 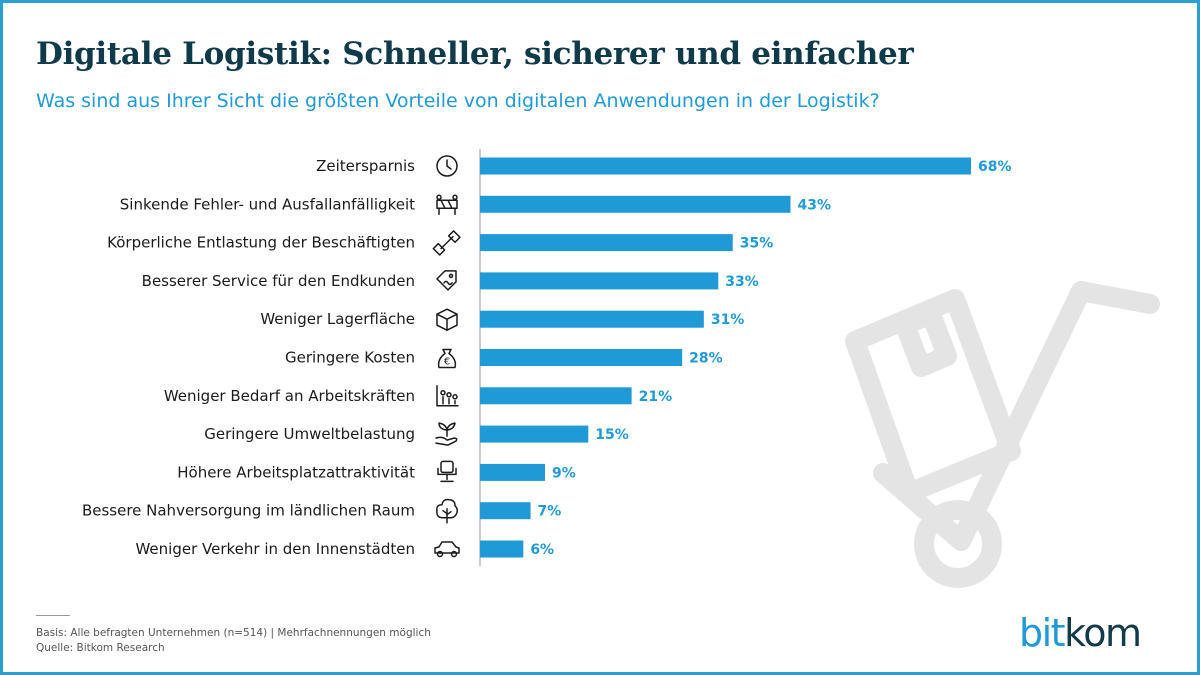 What do you see at coordinates (995, 167) in the screenshot?
I see `value-label: 68%` at bounding box center [995, 167].